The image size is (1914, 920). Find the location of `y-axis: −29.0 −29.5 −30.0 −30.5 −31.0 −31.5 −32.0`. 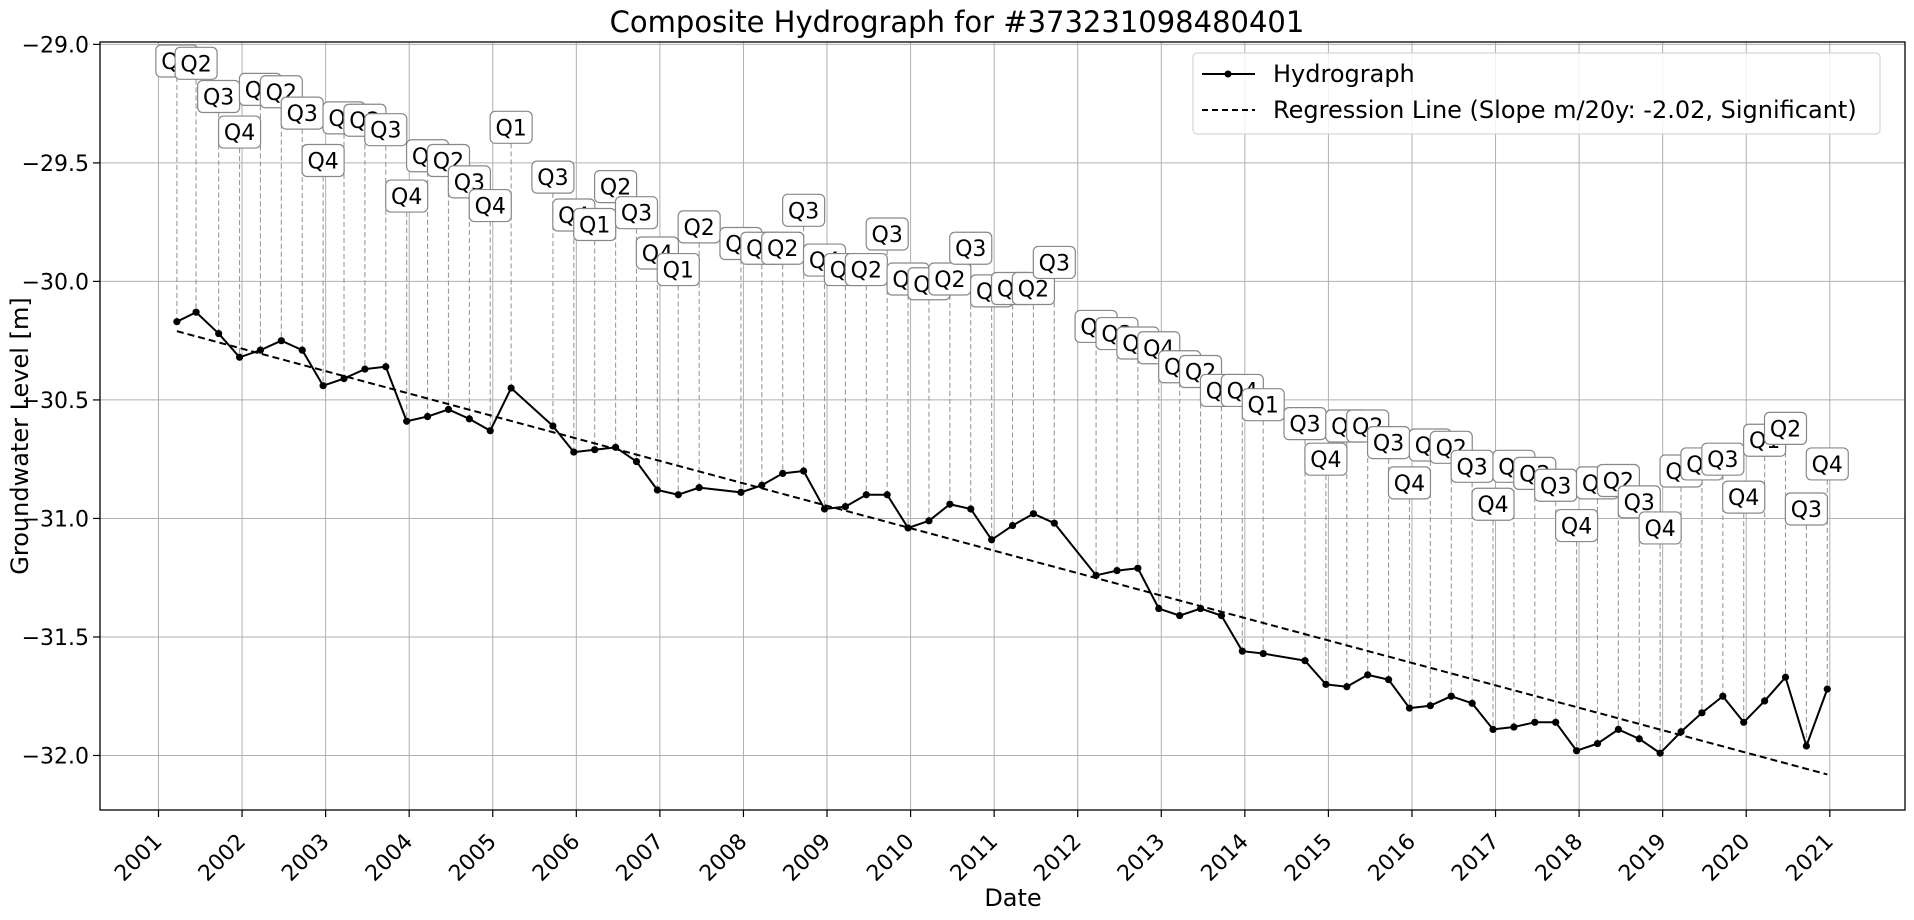

y-axis: −29.0 −29.5 −30.0 −30.5 −31.0 −31.5 −32.0 is located at coordinates (61, 401).